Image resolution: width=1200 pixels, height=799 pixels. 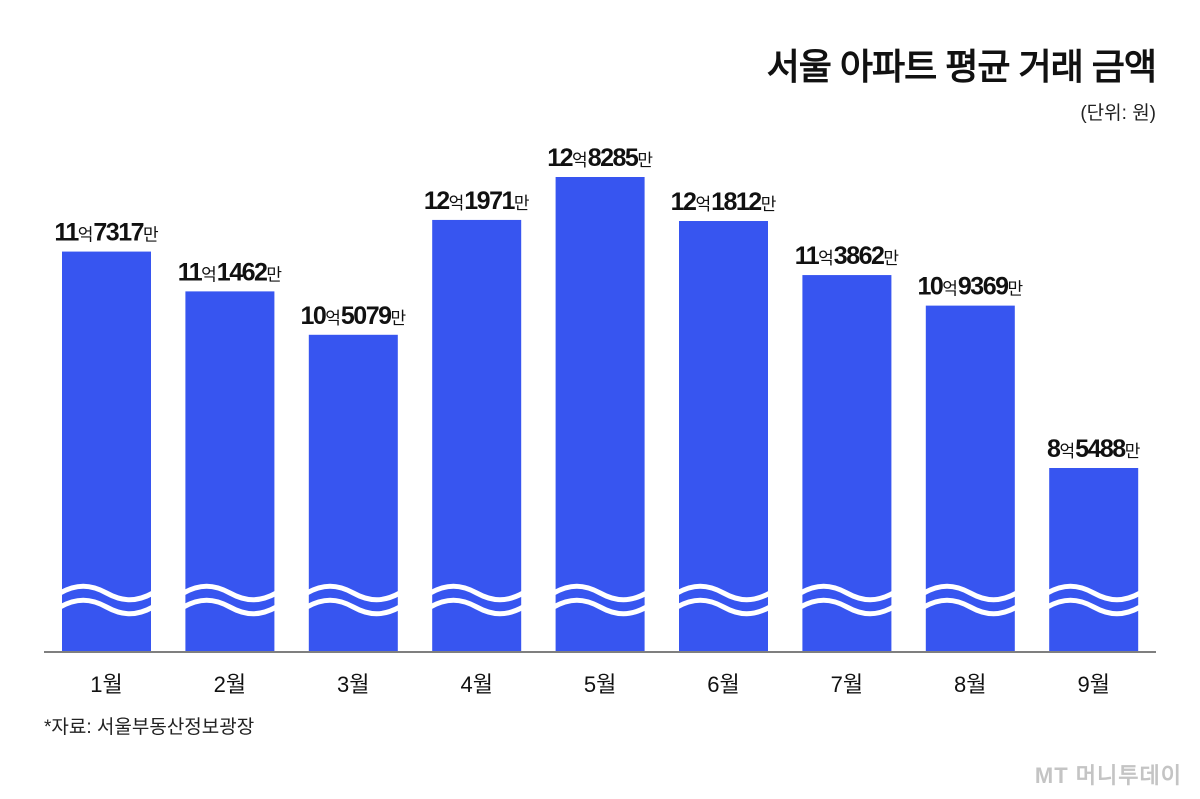 I want to click on x-tick-label: 5월, so click(x=600, y=684).